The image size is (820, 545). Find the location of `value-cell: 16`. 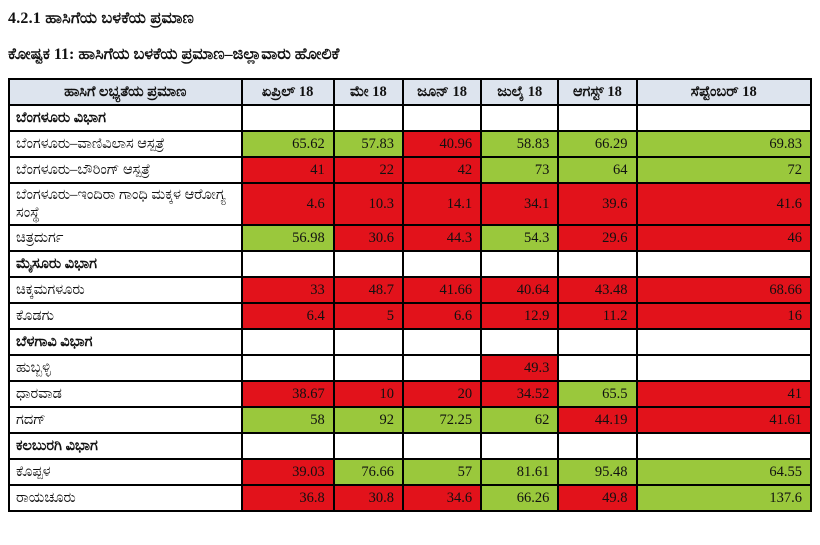

value-cell: 16 is located at coordinates (724, 316).